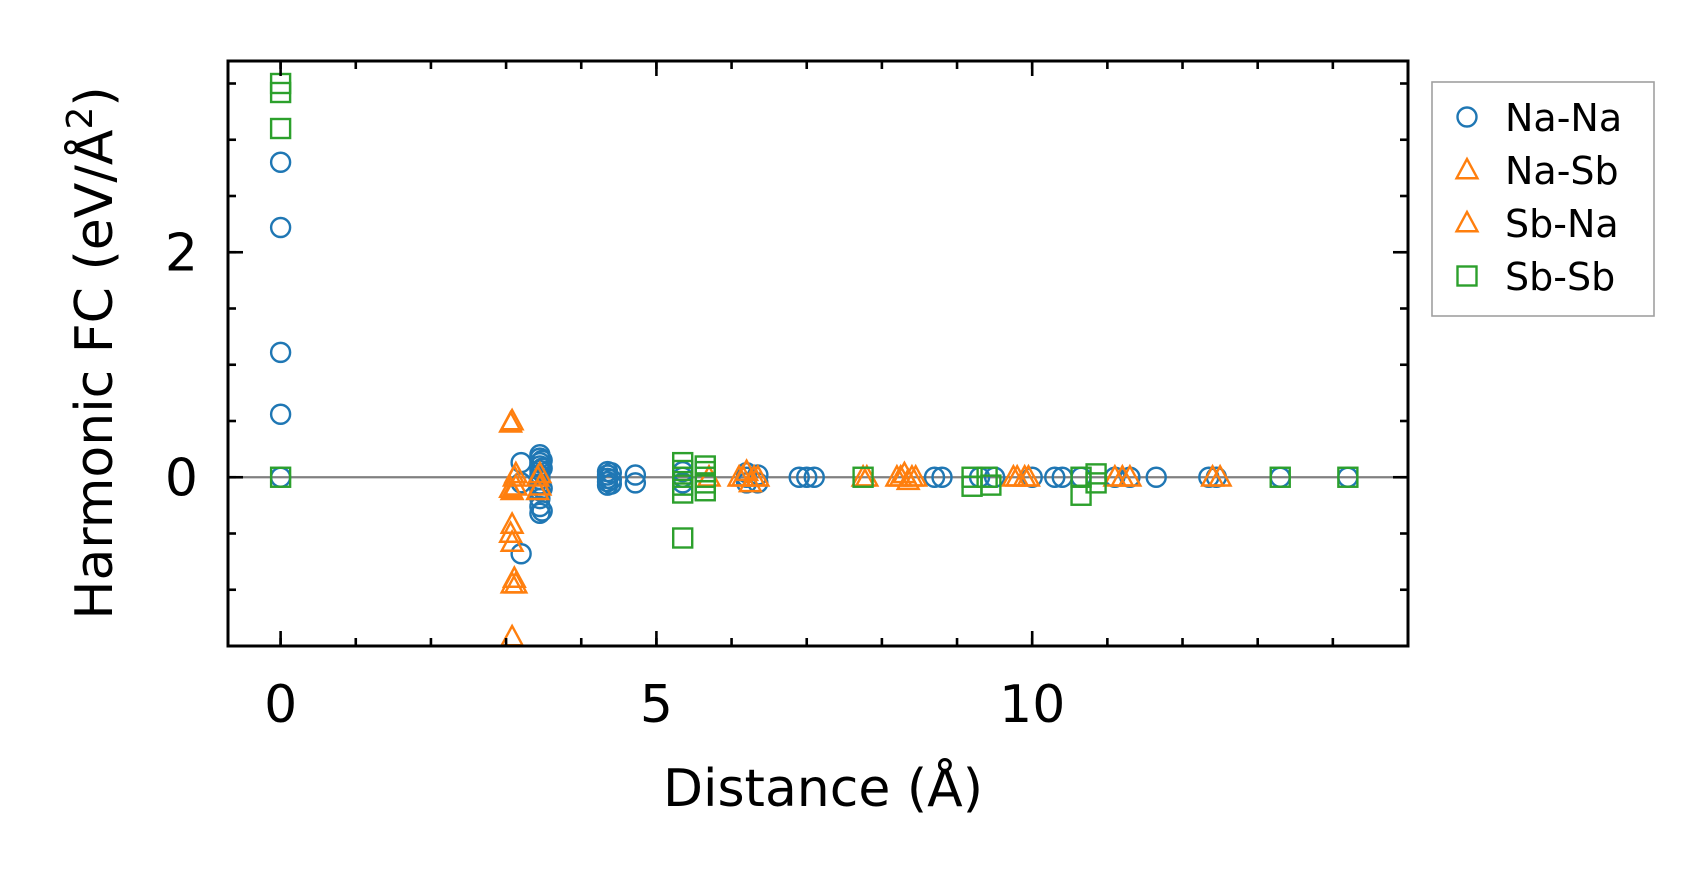 This screenshot has height=887, width=1688. I want to click on x-tick-label: 5, so click(656, 705).